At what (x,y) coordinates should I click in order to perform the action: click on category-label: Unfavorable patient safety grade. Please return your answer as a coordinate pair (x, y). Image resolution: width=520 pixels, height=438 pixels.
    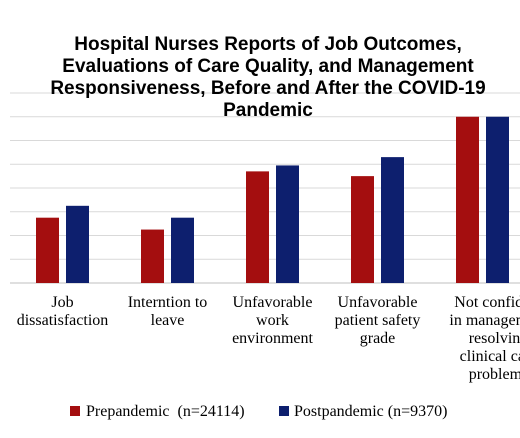
    Looking at the image, I should click on (378, 320).